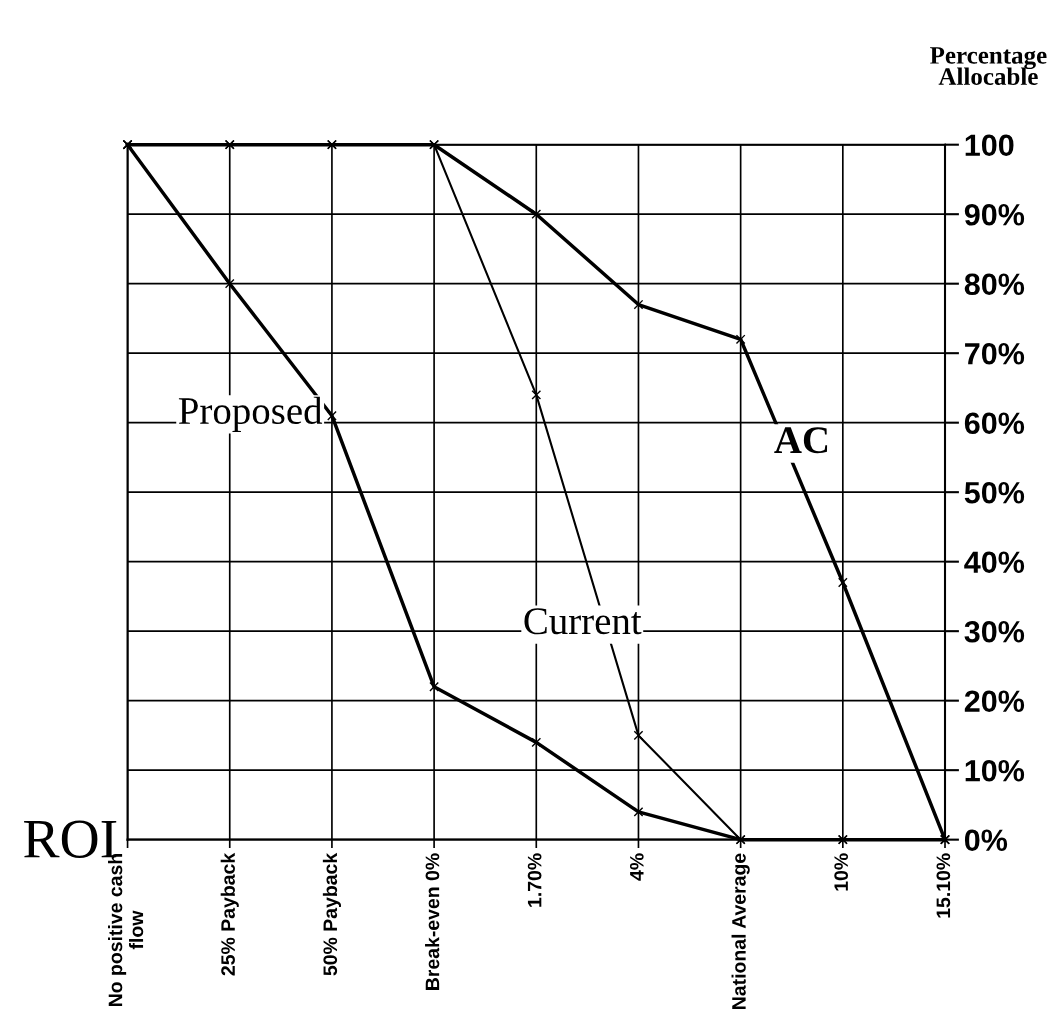 The width and height of the screenshot is (1063, 1019). I want to click on series-label: Current, so click(583, 621).